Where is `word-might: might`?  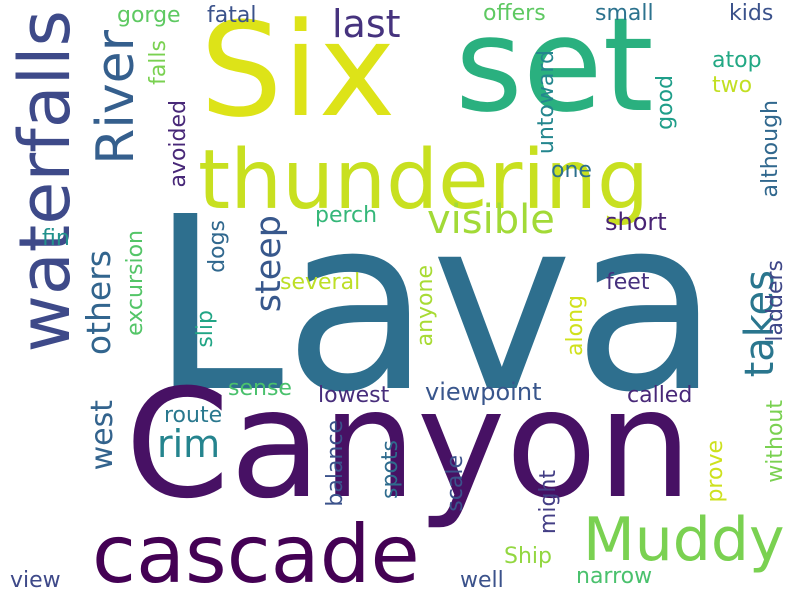 word-might: might is located at coordinates (548, 502).